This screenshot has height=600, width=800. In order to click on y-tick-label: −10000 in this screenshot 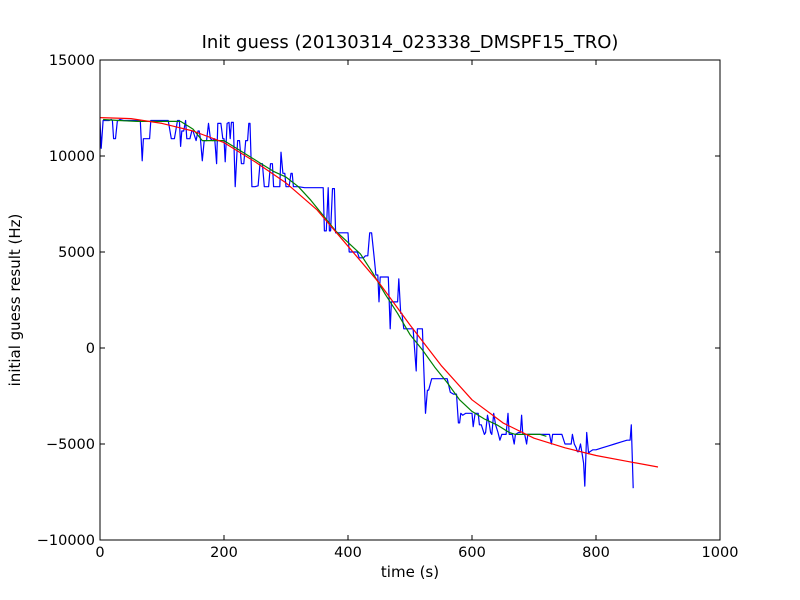, I will do `click(66, 541)`.